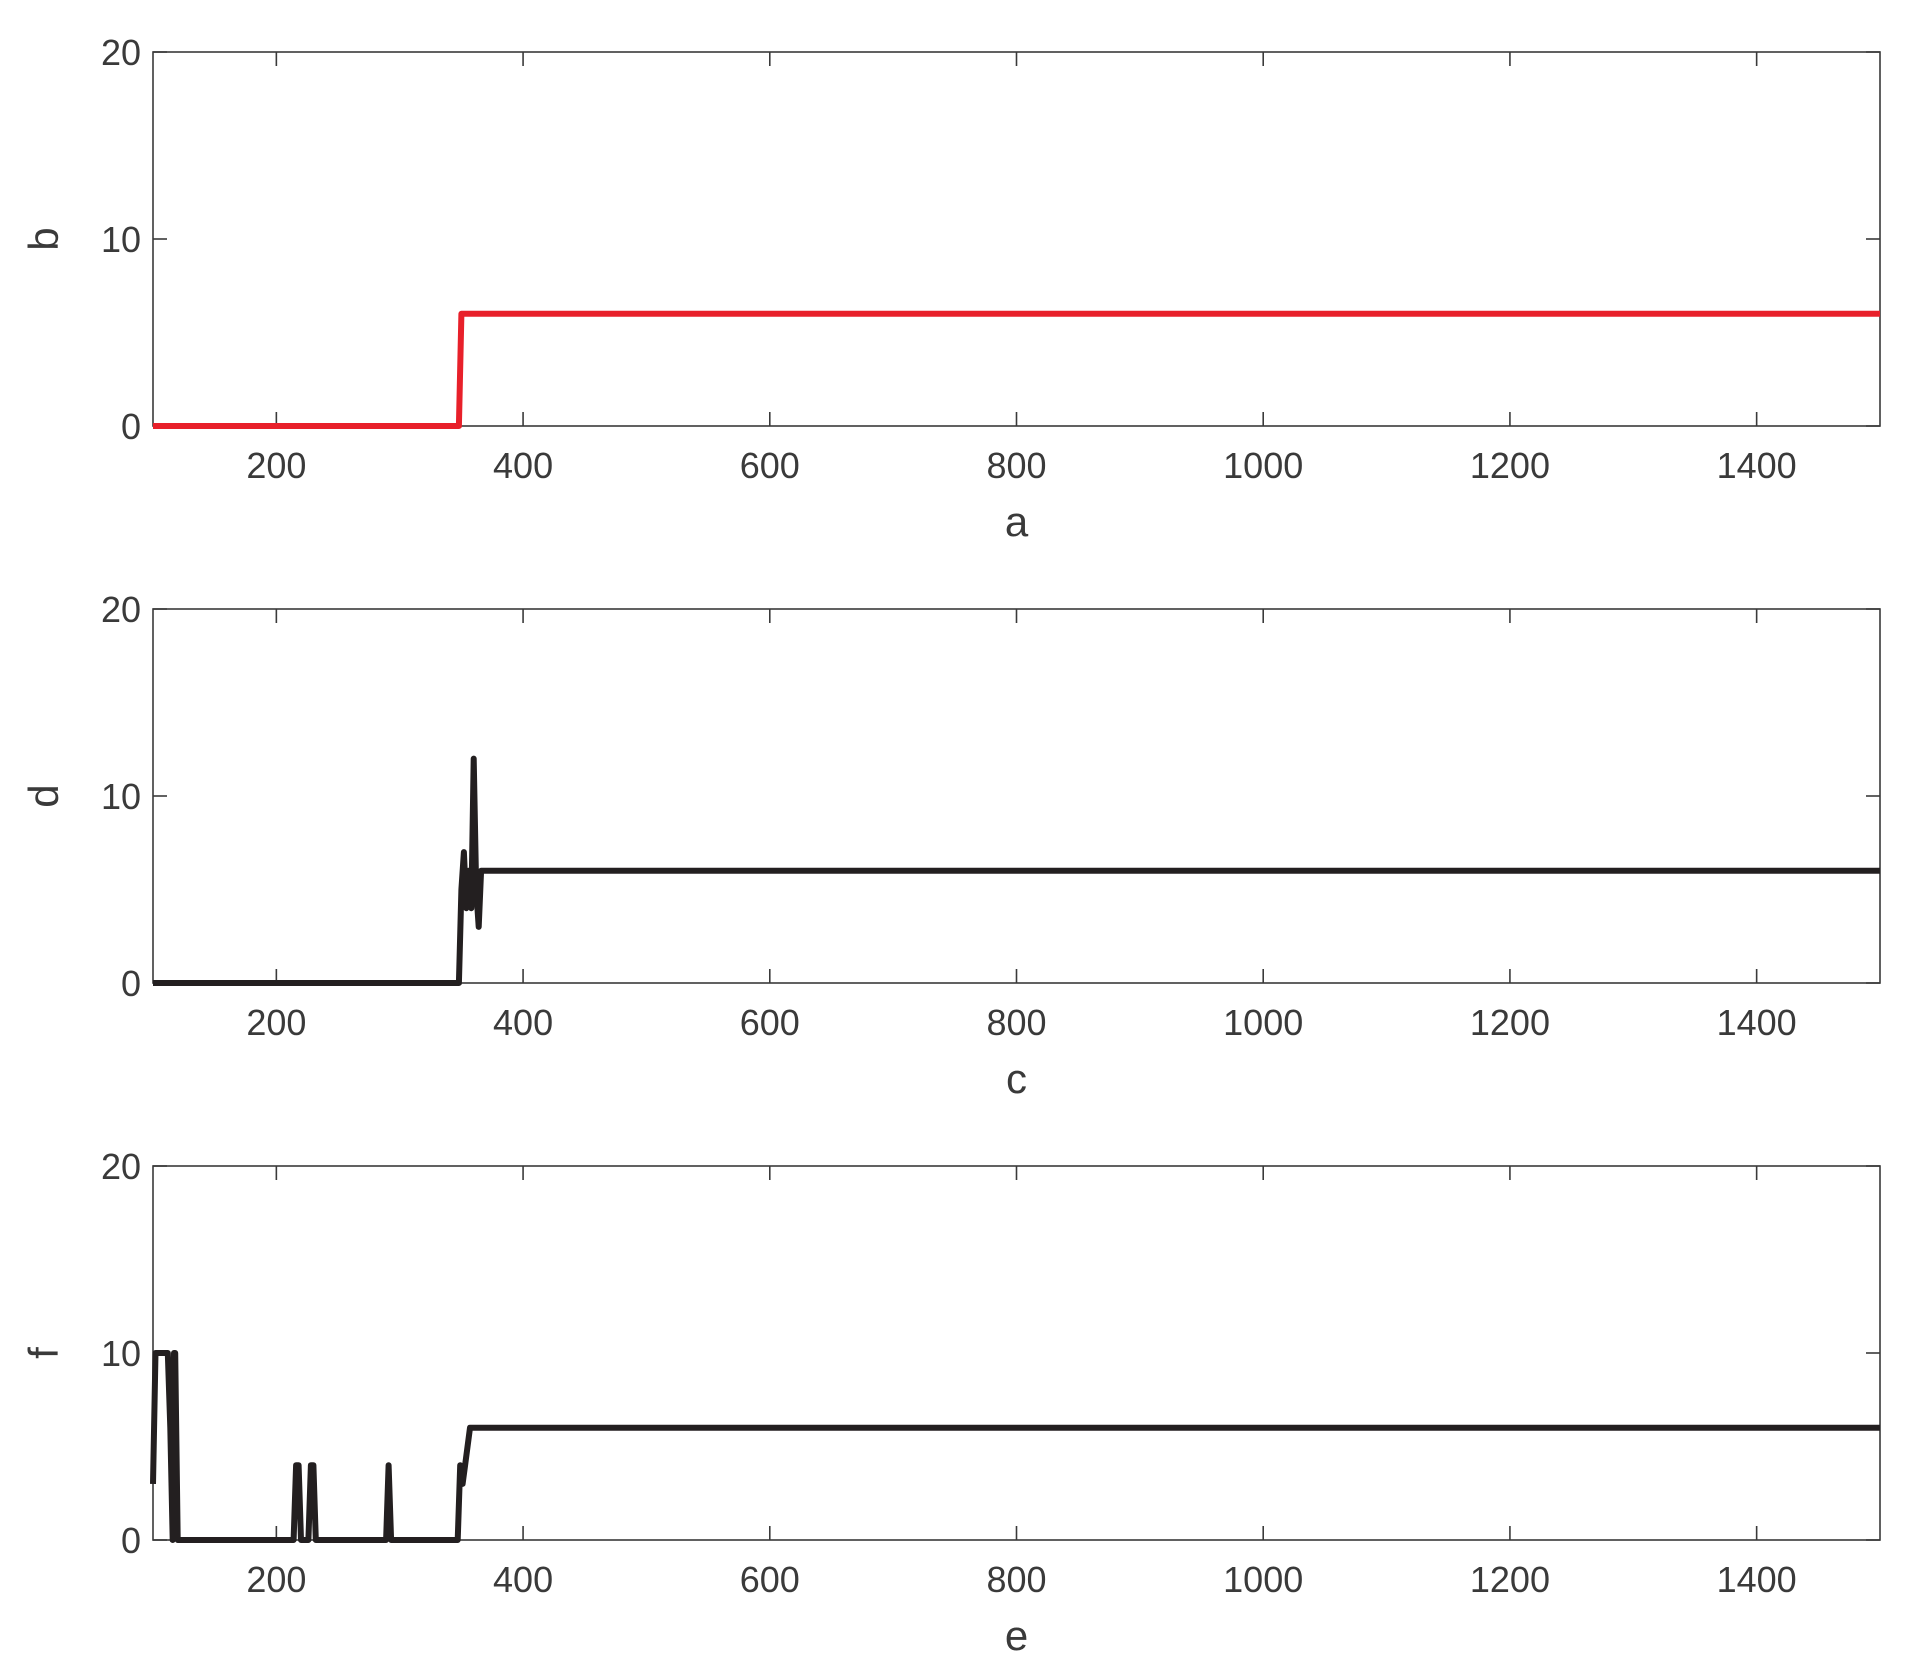 This screenshot has width=1915, height=1676. I want to click on panel-3-x-tick-label: 1400, so click(1757, 1579).